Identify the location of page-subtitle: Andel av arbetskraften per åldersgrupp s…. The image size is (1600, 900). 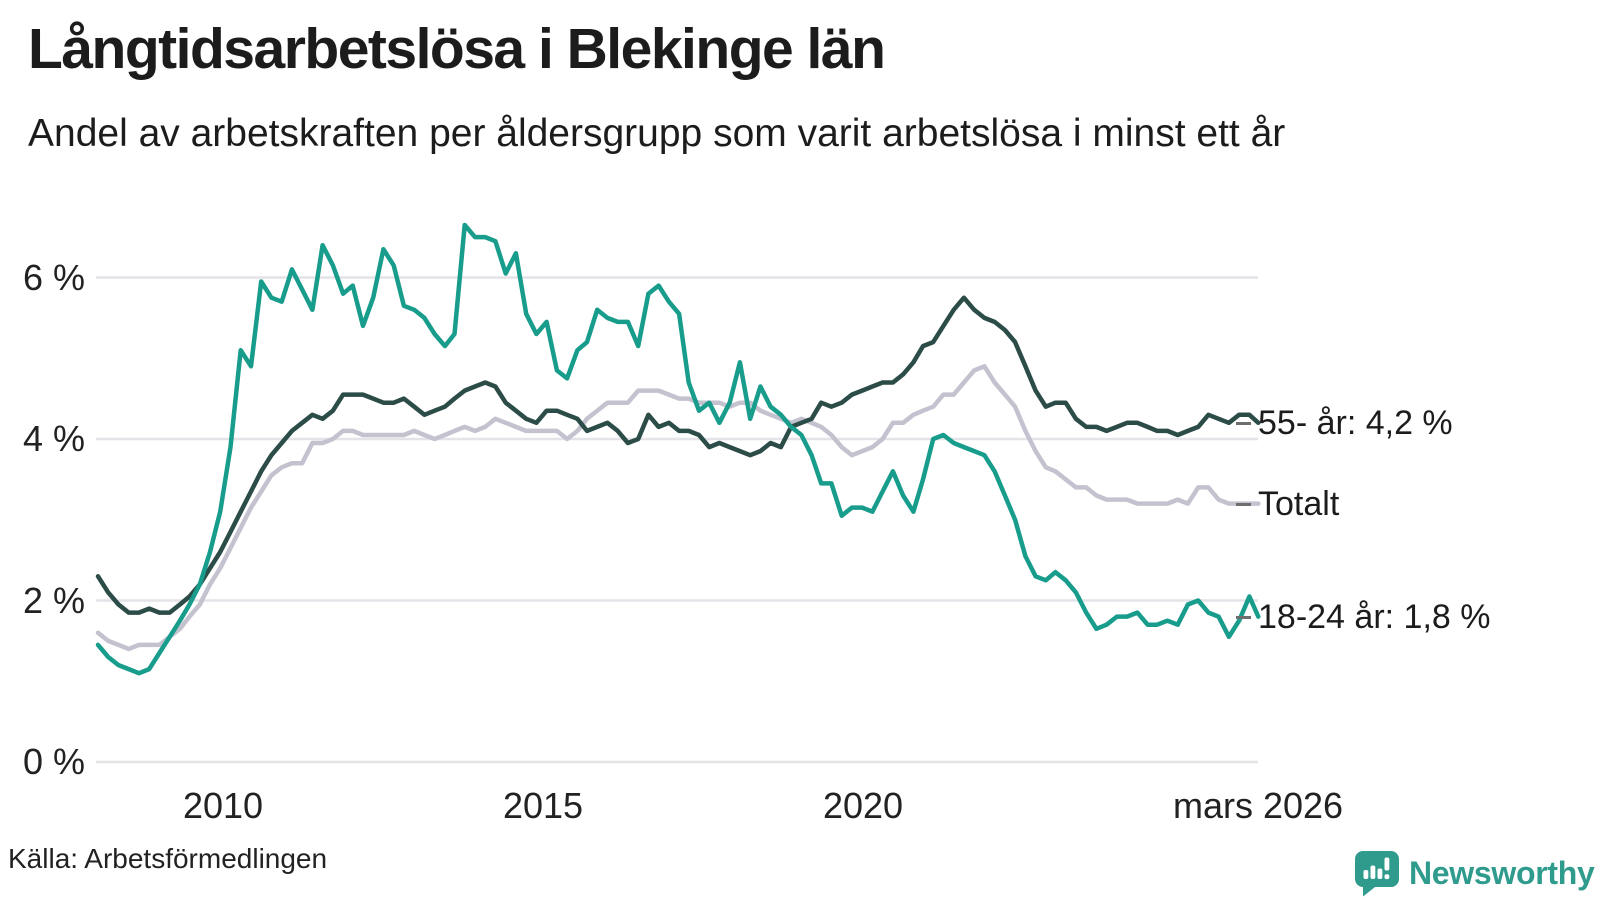
(657, 133).